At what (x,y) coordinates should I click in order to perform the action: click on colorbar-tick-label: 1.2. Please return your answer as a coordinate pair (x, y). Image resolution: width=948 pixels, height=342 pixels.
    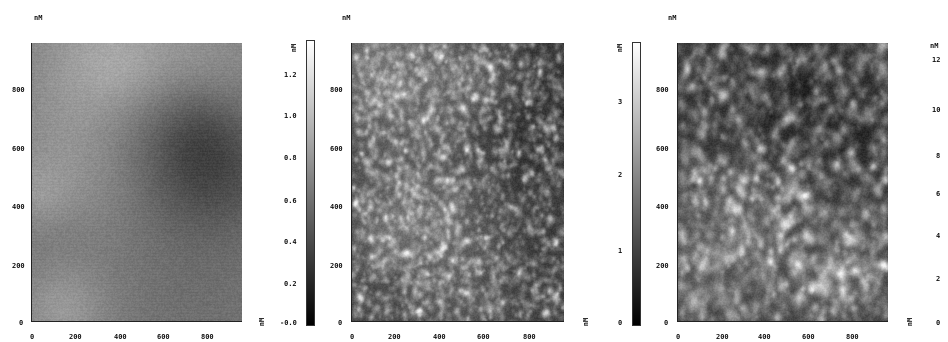
    Looking at the image, I should click on (290, 75).